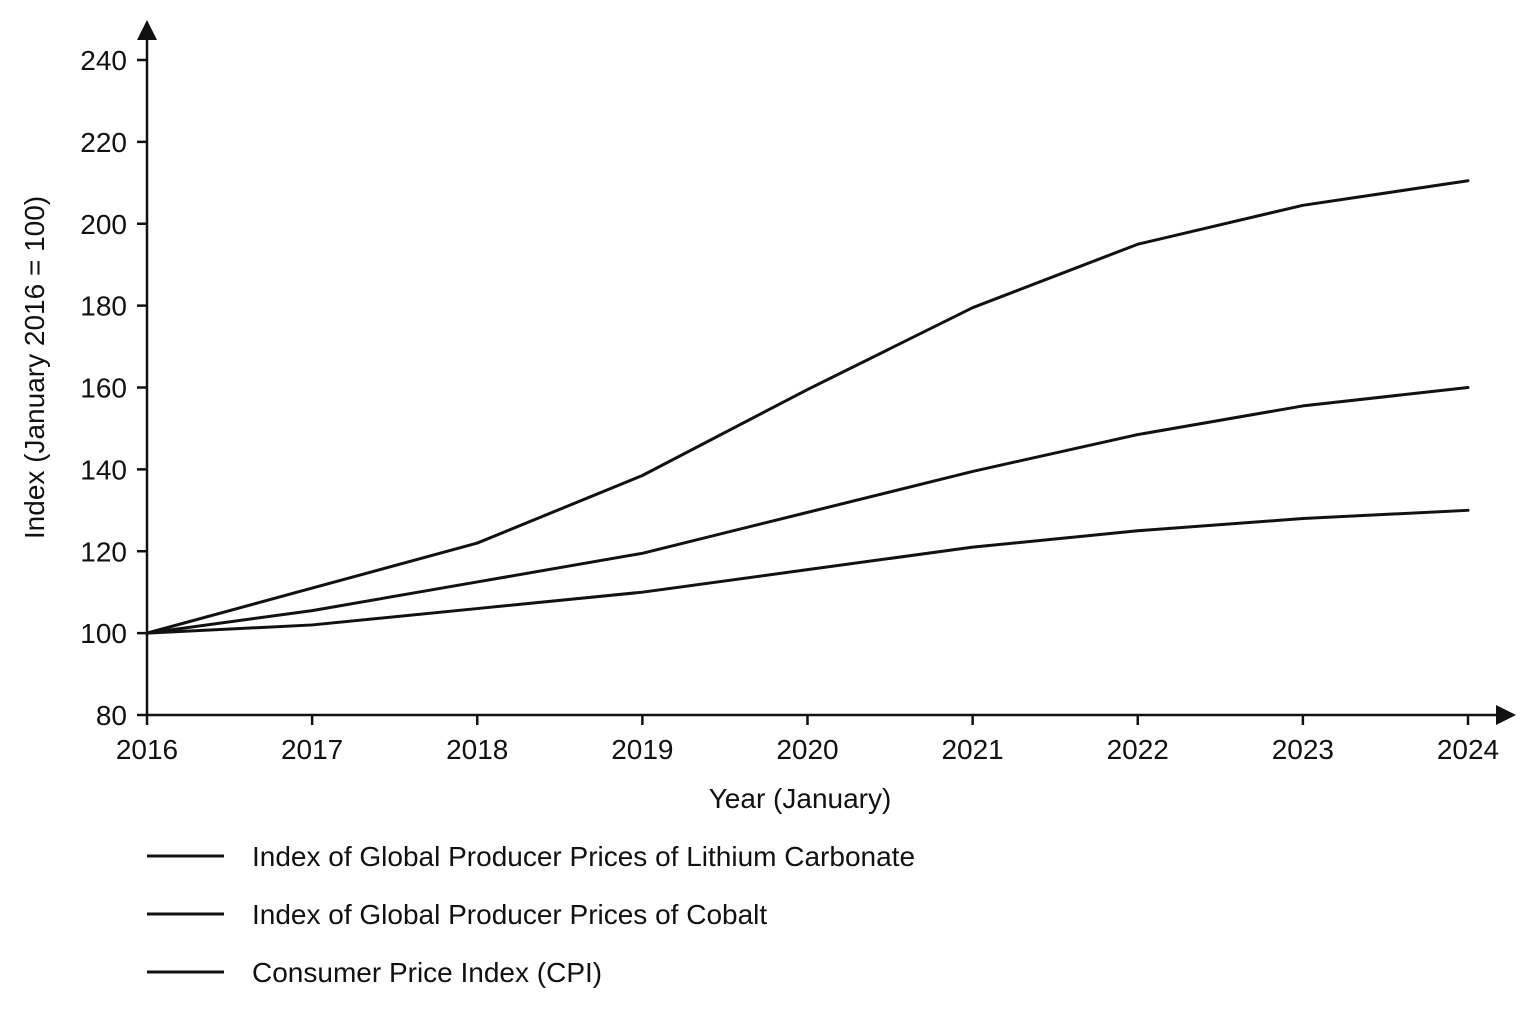 The height and width of the screenshot is (1024, 1536). Describe the element at coordinates (103, 633) in the screenshot. I see `y-tick-label: 100` at that location.